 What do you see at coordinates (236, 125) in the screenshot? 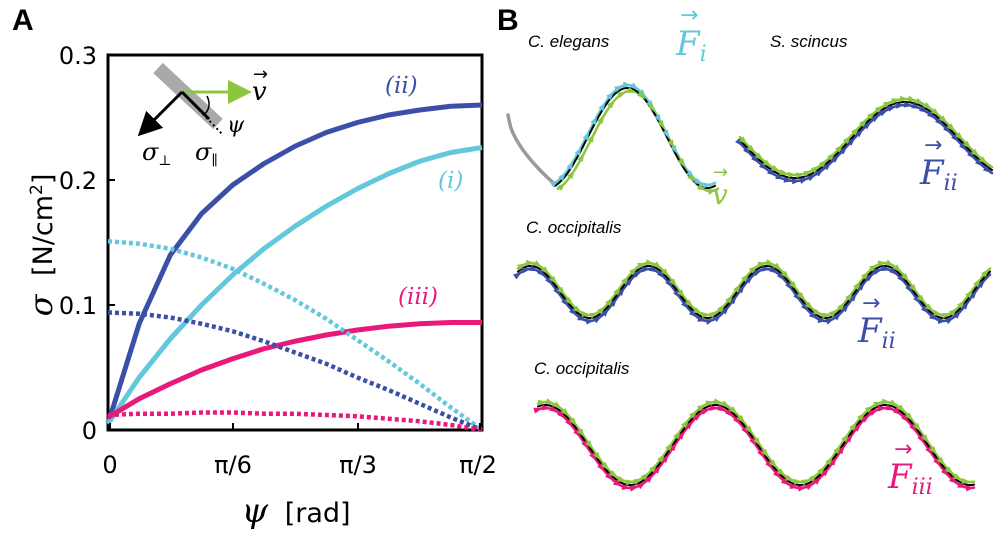
I see `inset-psi-label: ψ` at bounding box center [236, 125].